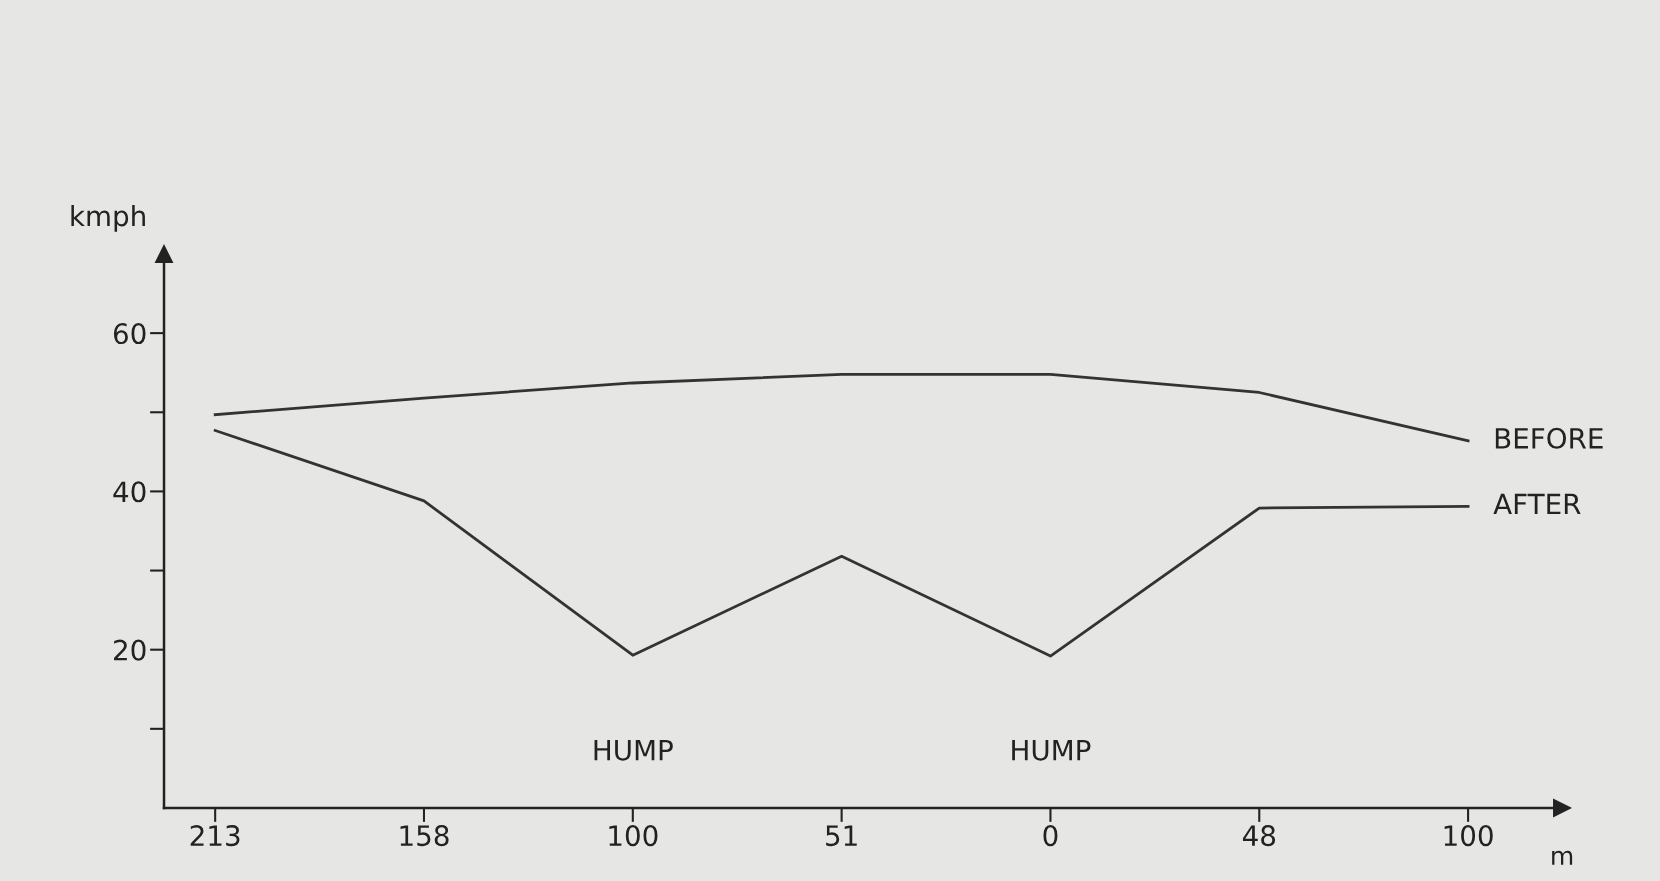 Image resolution: width=1660 pixels, height=881 pixels. Describe the element at coordinates (424, 836) in the screenshot. I see `x-tick-label: 158` at that location.